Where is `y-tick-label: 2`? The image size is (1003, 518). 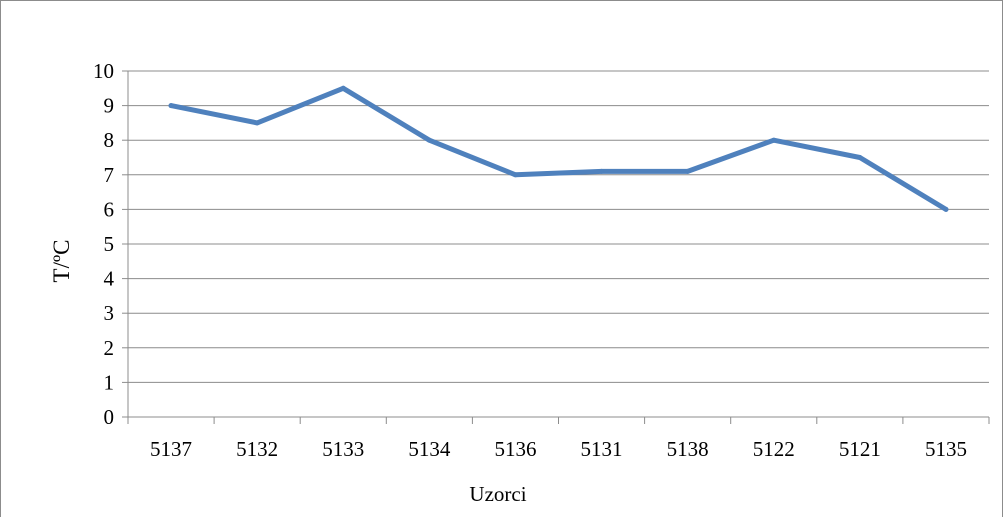
y-tick-label: 2 is located at coordinates (109, 348).